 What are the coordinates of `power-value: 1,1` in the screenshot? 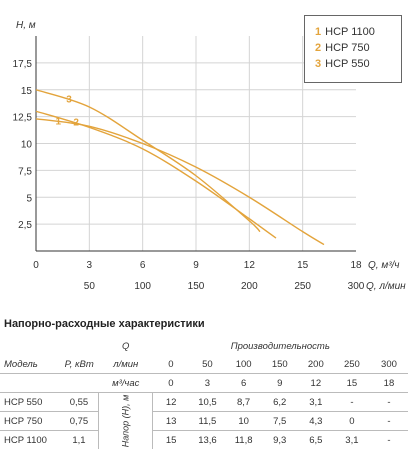 It's located at (79, 439).